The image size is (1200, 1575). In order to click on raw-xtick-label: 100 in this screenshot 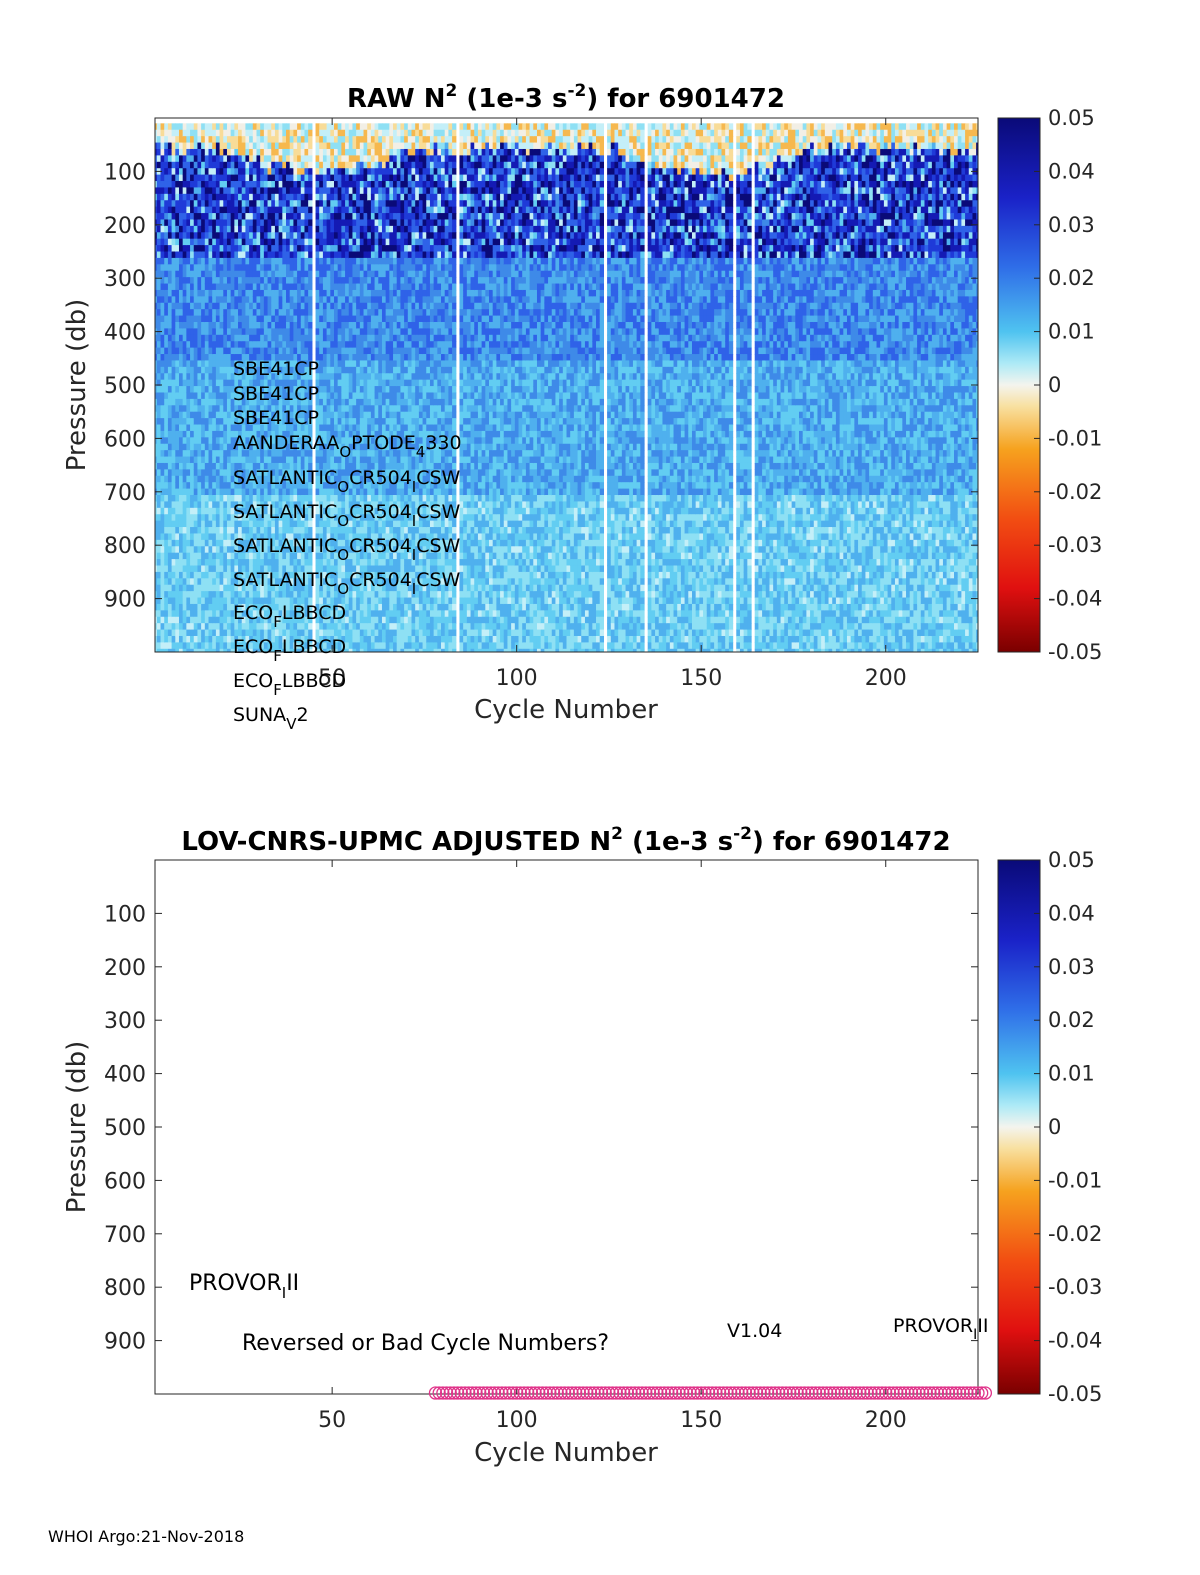, I will do `click(517, 678)`.